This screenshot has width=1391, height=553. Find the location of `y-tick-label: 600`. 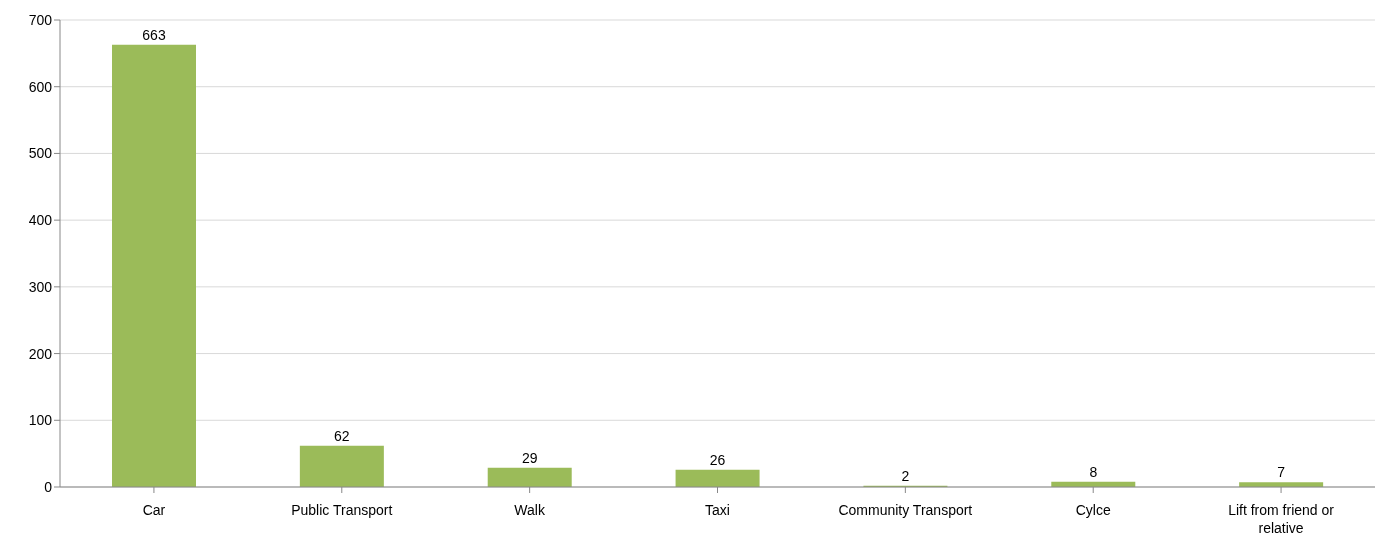

y-tick-label: 600 is located at coordinates (40, 86).